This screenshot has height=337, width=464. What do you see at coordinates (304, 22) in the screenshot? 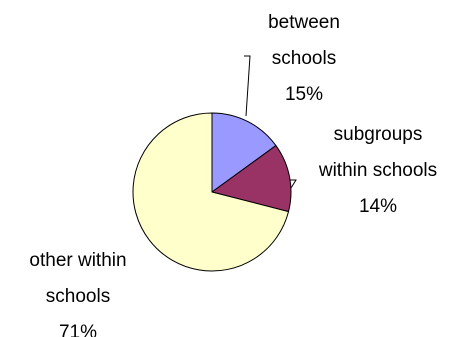
I see `slice-name-label: between` at bounding box center [304, 22].